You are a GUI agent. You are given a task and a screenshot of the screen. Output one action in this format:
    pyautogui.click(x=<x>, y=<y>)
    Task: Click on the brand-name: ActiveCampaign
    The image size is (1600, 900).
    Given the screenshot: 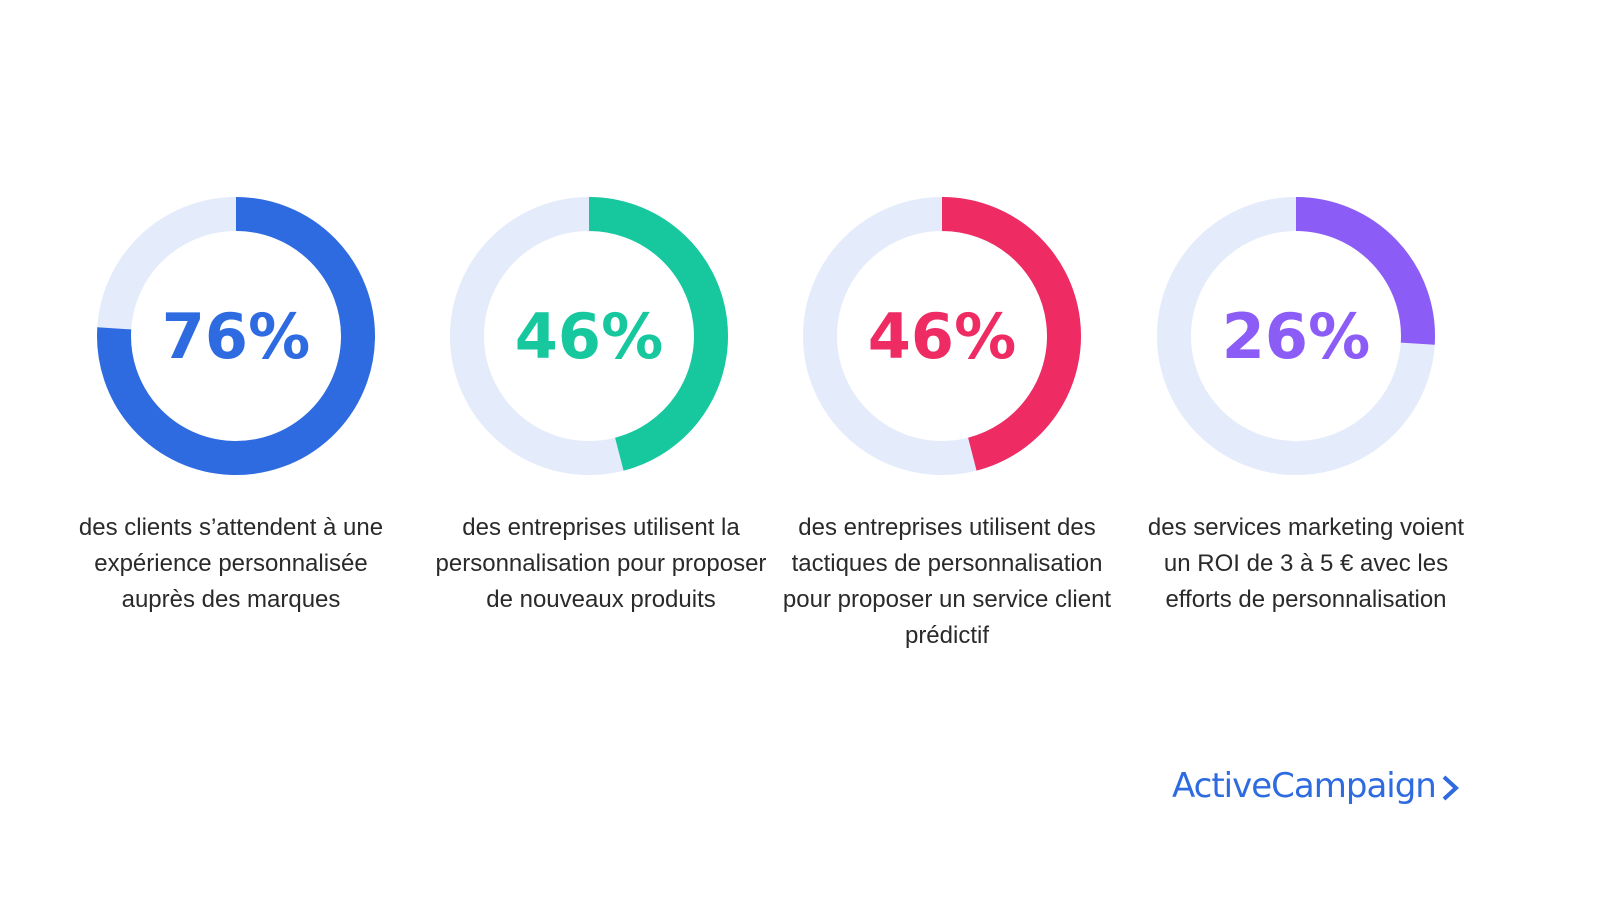 What is the action you would take?
    pyautogui.click(x=1304, y=786)
    